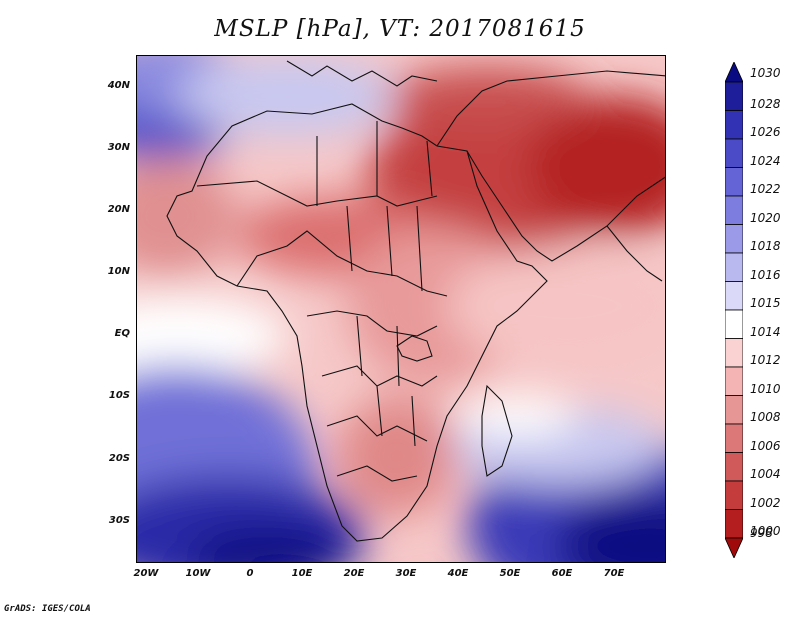 Image resolution: width=800 pixels, height=618 pixels. I want to click on lon-label: 0, so click(250, 573).